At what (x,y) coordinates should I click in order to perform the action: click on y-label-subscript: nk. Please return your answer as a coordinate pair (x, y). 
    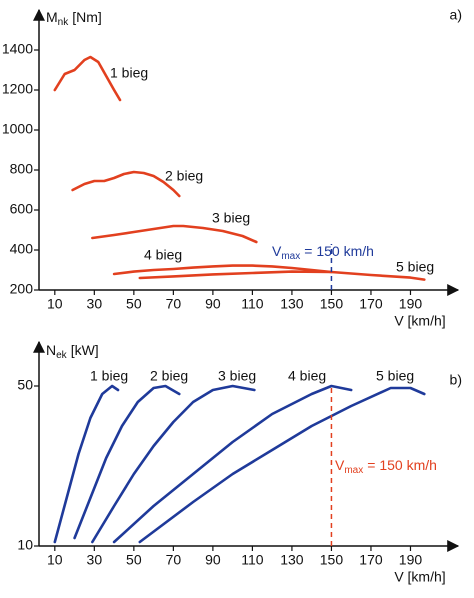
    Looking at the image, I should click on (64, 22).